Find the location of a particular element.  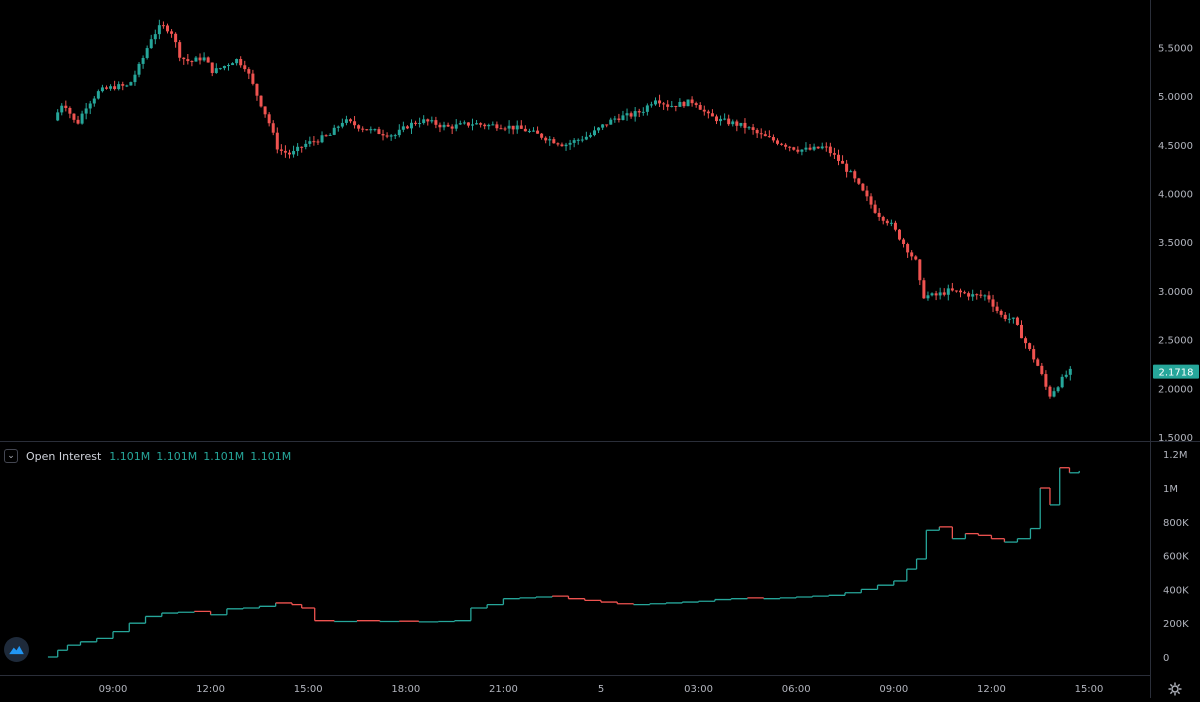

oi-tick-label: 200K is located at coordinates (1176, 624).